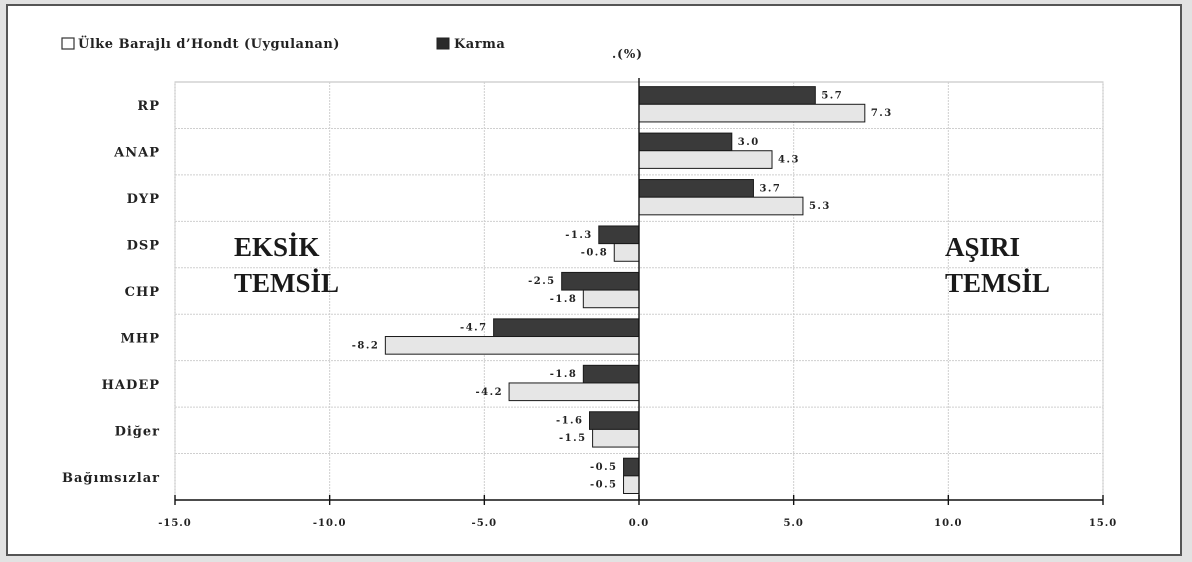 This screenshot has width=1192, height=562. Describe the element at coordinates (752, 113) in the screenshot. I see `bar-rp-uygulanan` at that location.